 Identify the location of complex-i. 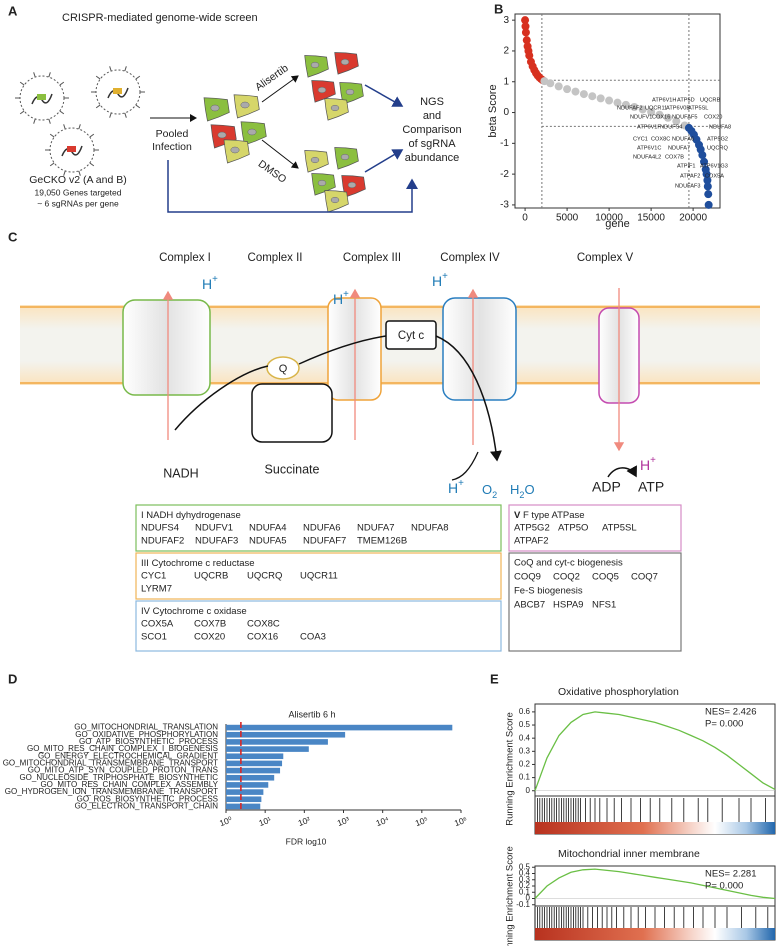
(166, 347).